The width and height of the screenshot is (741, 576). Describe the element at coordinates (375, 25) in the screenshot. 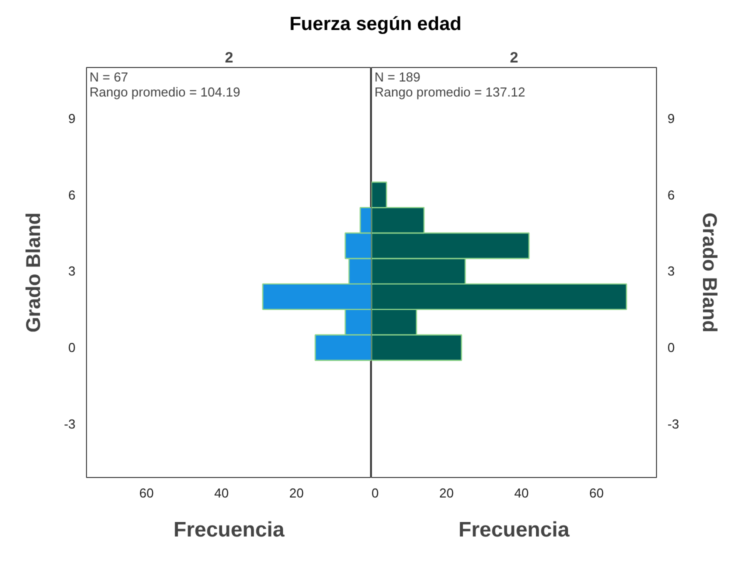

I see `chart-title: Fuerza según edad` at that location.